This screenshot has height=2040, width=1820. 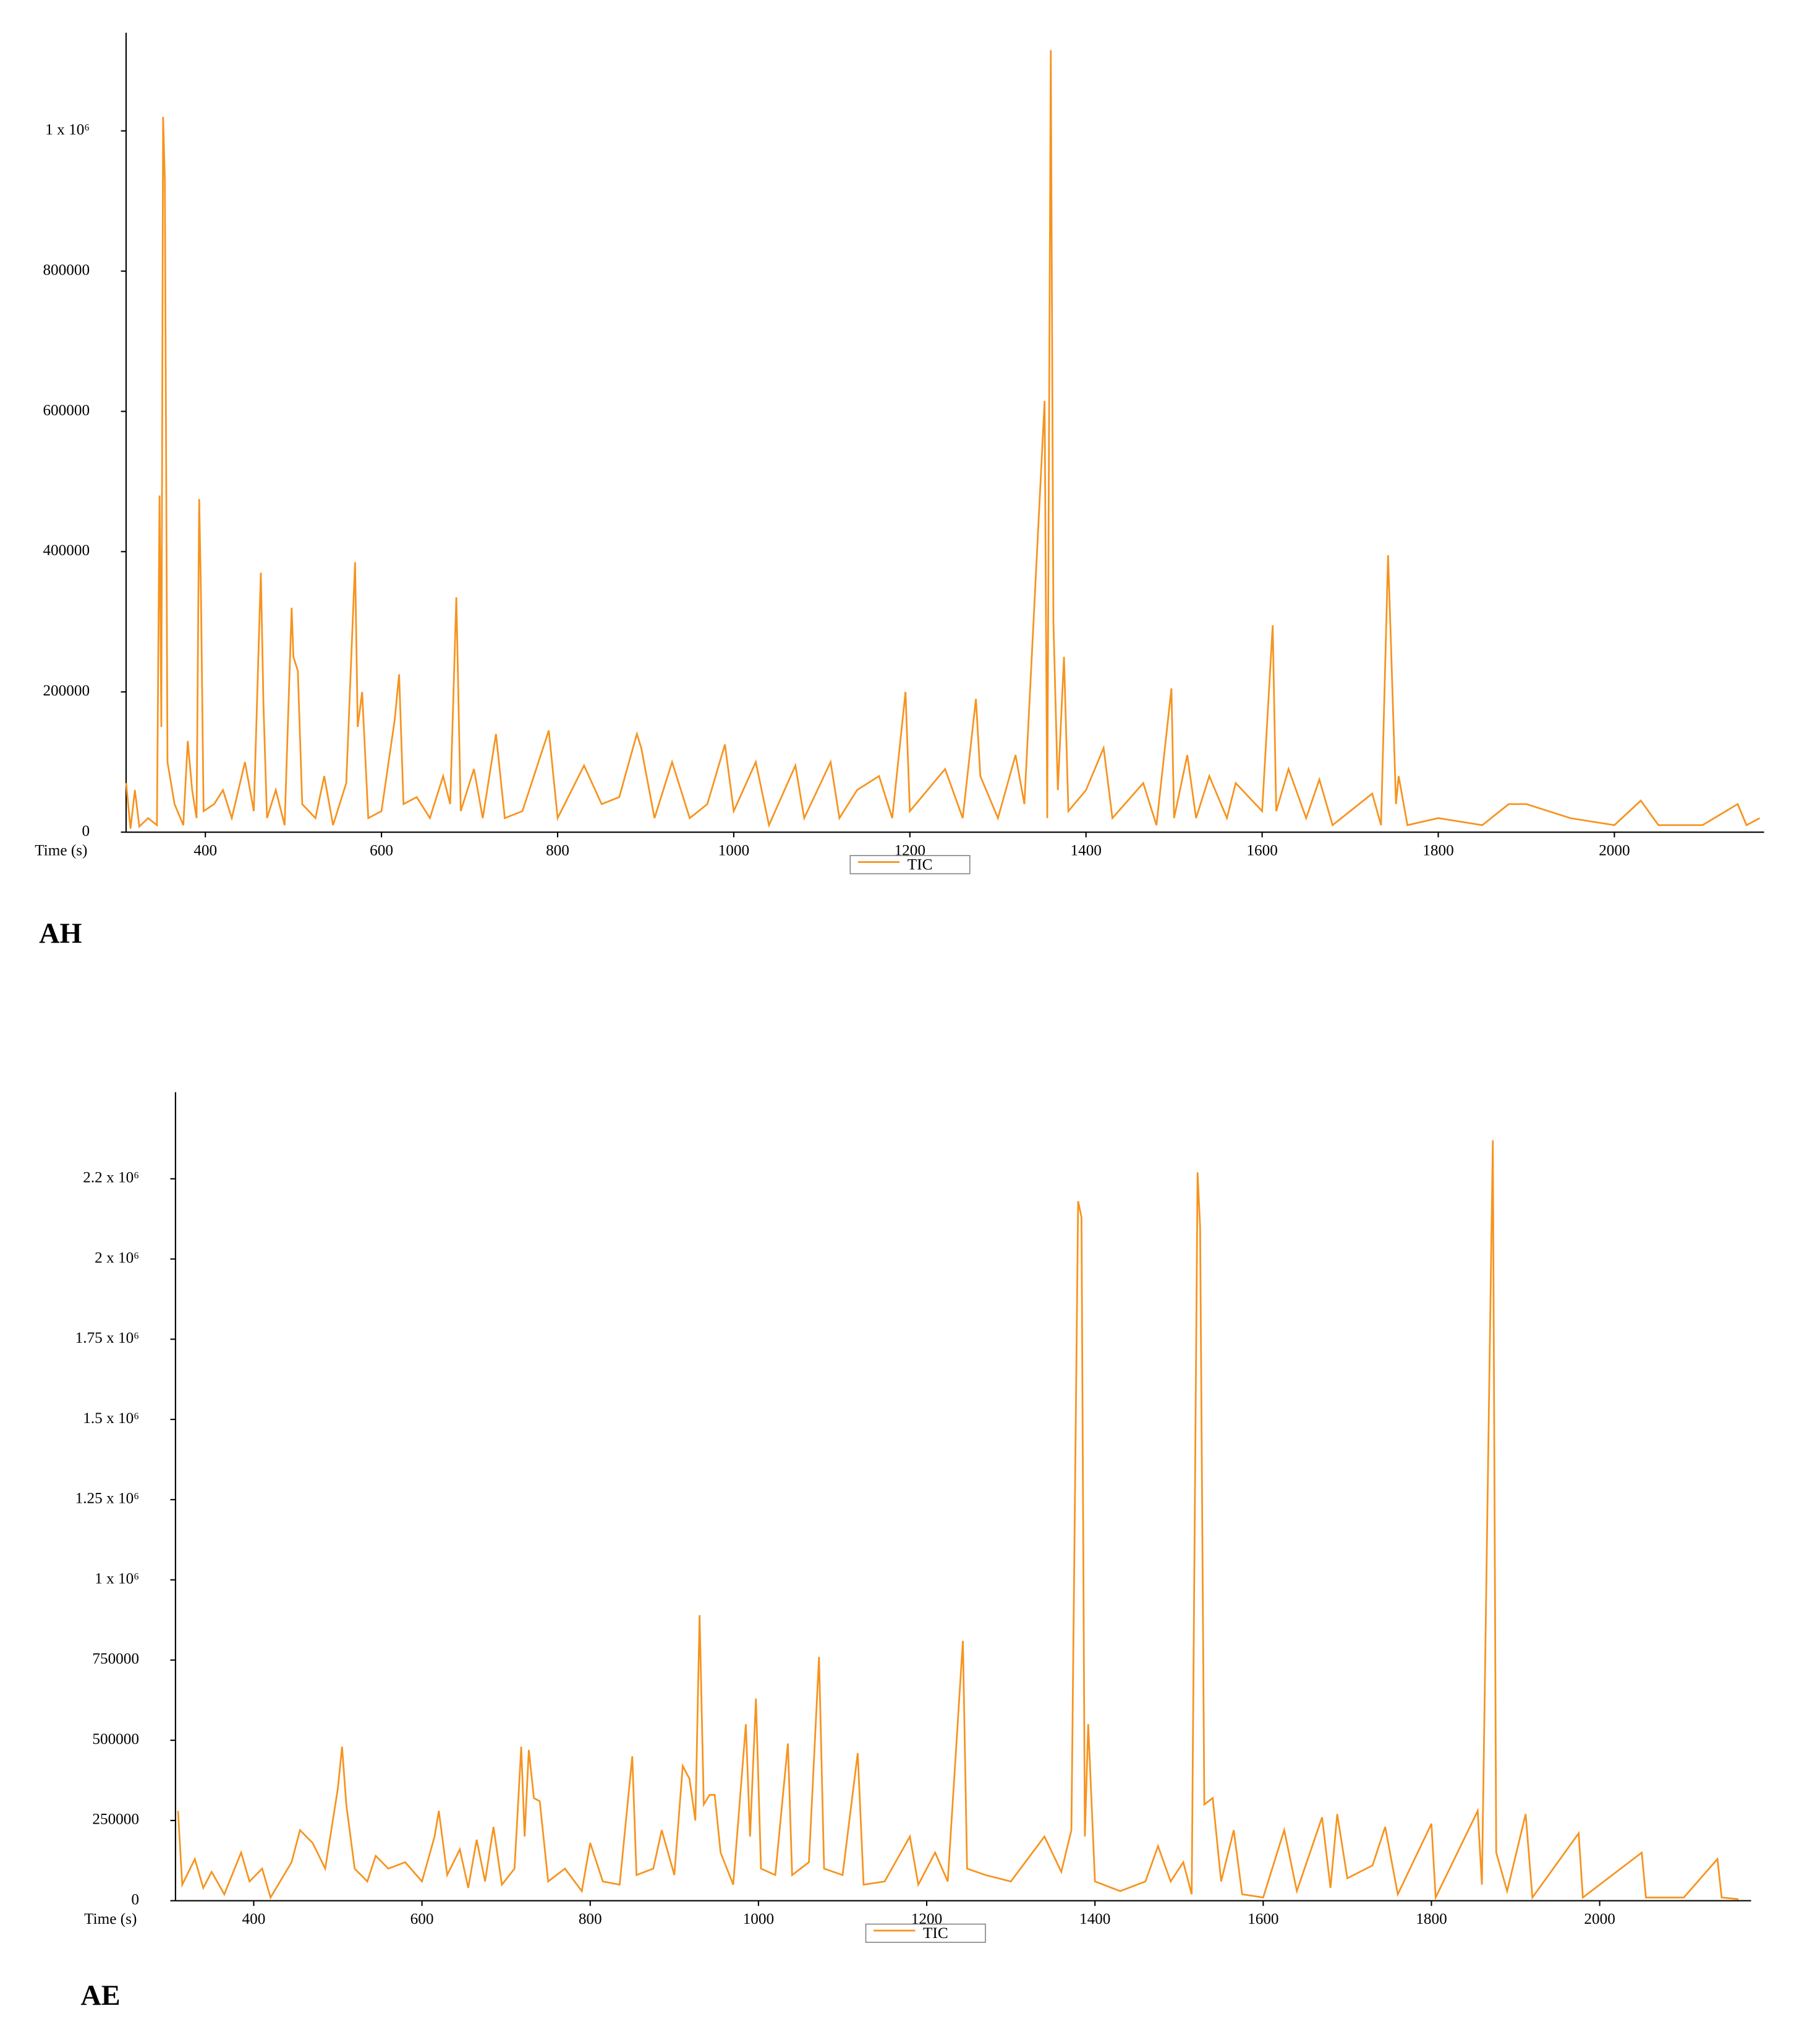 I want to click on y-tick-label: 250000, so click(x=115, y=1819).